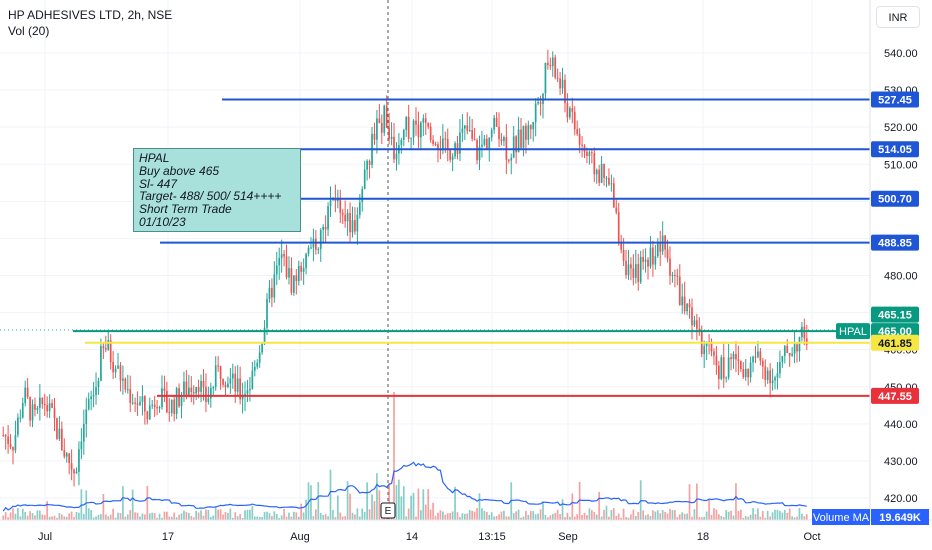 This screenshot has width=932, height=550. I want to click on symbol-tag: HPAL, so click(853, 332).